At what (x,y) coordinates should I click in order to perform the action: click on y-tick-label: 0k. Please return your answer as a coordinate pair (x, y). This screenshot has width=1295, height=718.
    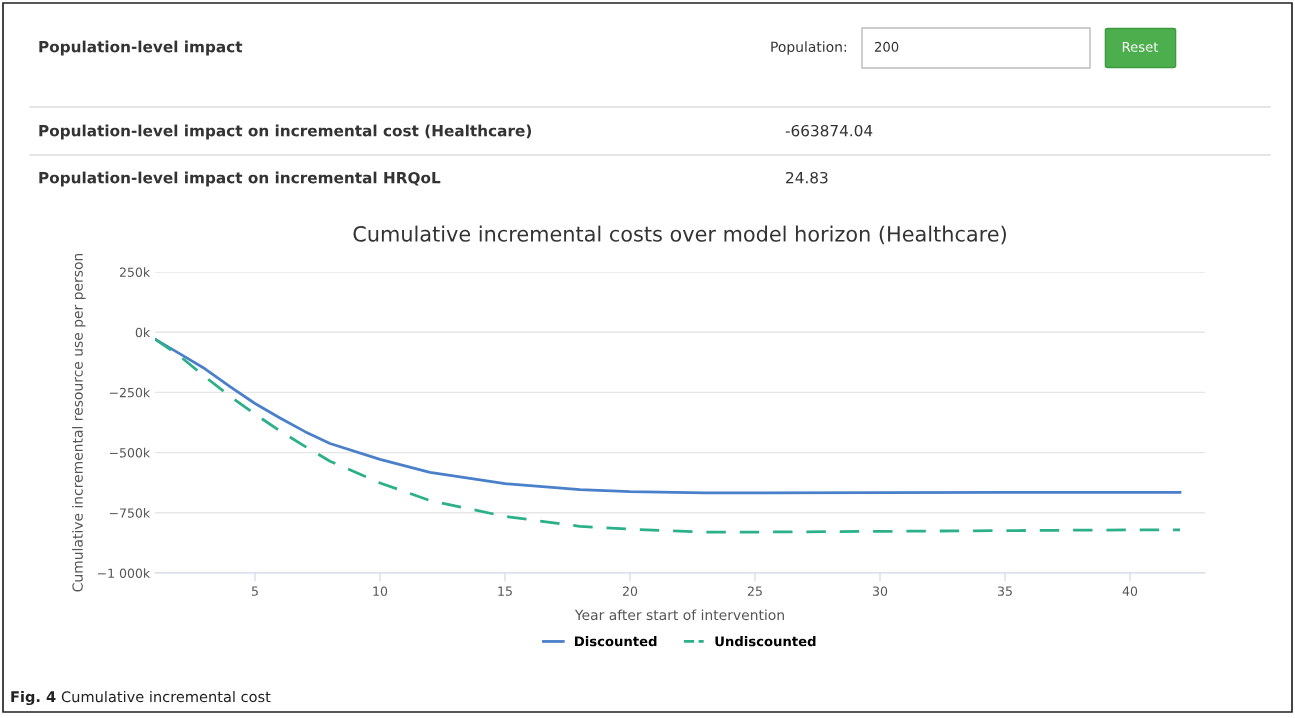
    Looking at the image, I should click on (143, 332).